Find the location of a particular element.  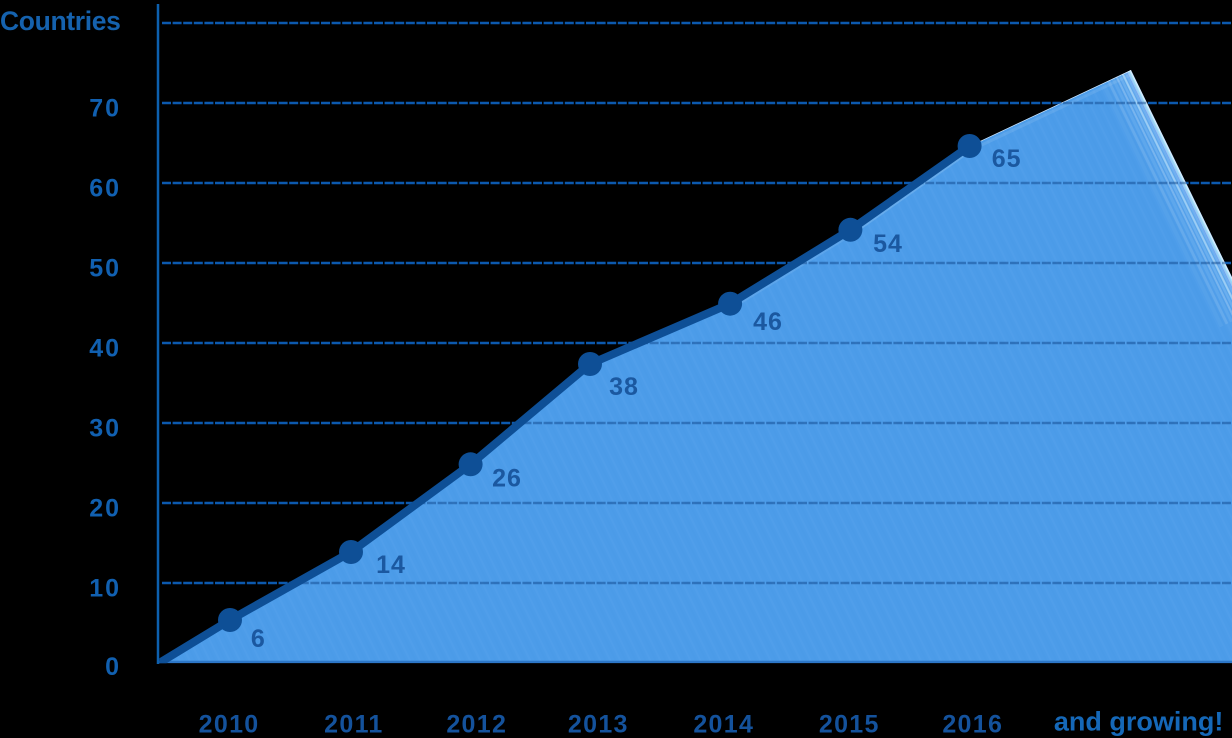

svg-text: 65 is located at coordinates (1007, 159).